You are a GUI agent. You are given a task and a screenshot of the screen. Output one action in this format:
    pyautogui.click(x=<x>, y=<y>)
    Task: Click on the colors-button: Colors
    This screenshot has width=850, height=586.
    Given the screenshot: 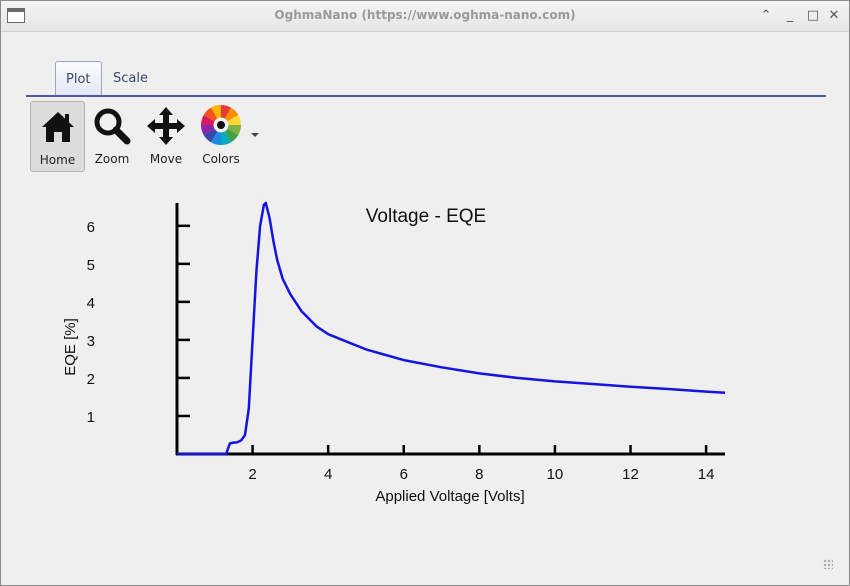 What is the action you would take?
    pyautogui.click(x=221, y=136)
    